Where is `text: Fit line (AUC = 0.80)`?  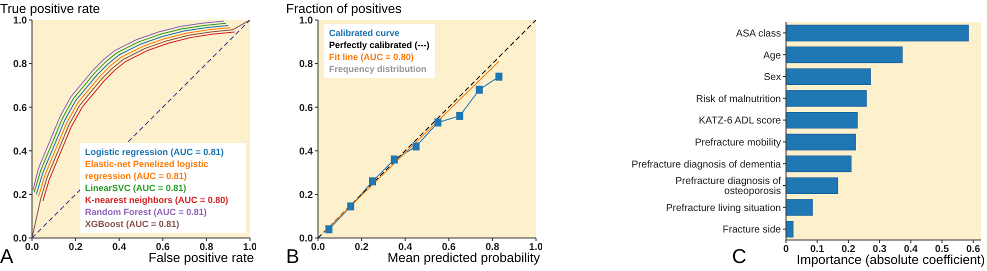
text: Fit line (AUC = 0.80) is located at coordinates (372, 57).